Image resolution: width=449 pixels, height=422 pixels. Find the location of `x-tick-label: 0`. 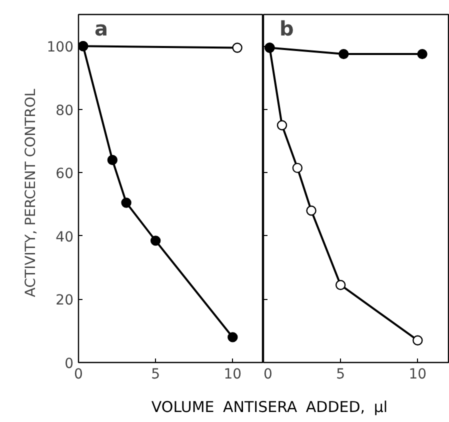

x-tick-label: 0 is located at coordinates (268, 374).